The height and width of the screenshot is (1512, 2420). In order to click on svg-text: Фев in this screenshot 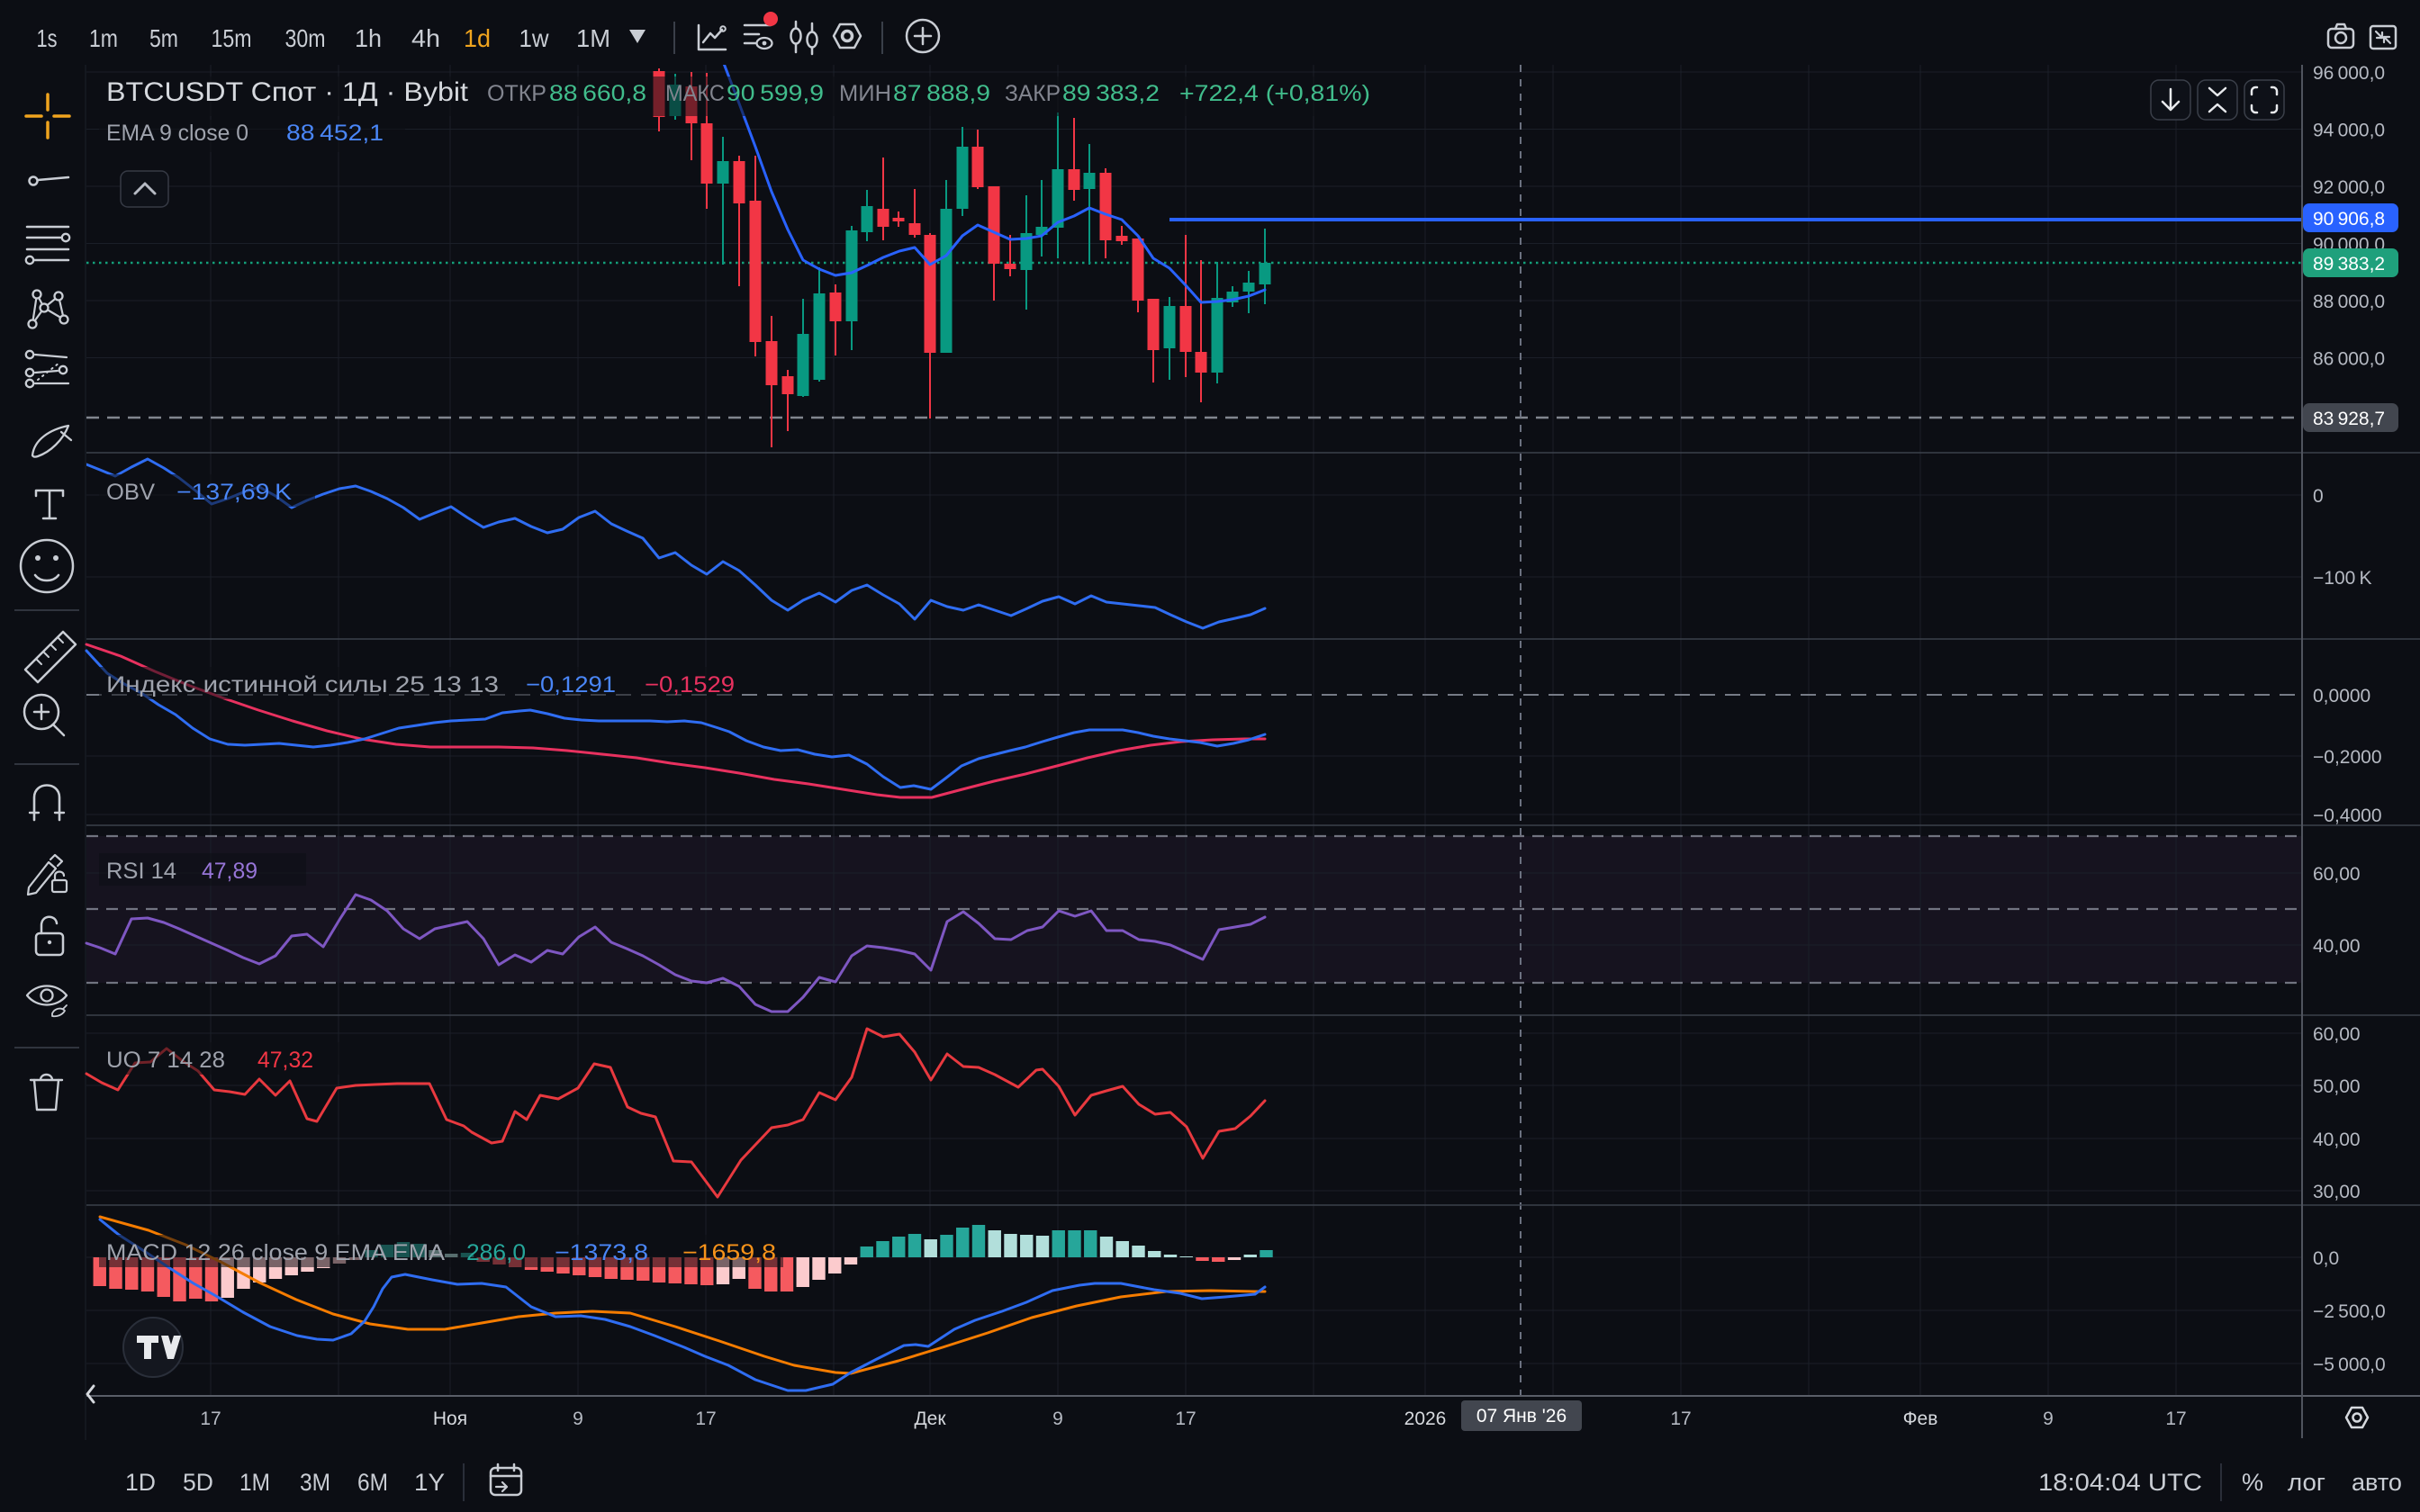, I will do `click(1920, 1418)`.